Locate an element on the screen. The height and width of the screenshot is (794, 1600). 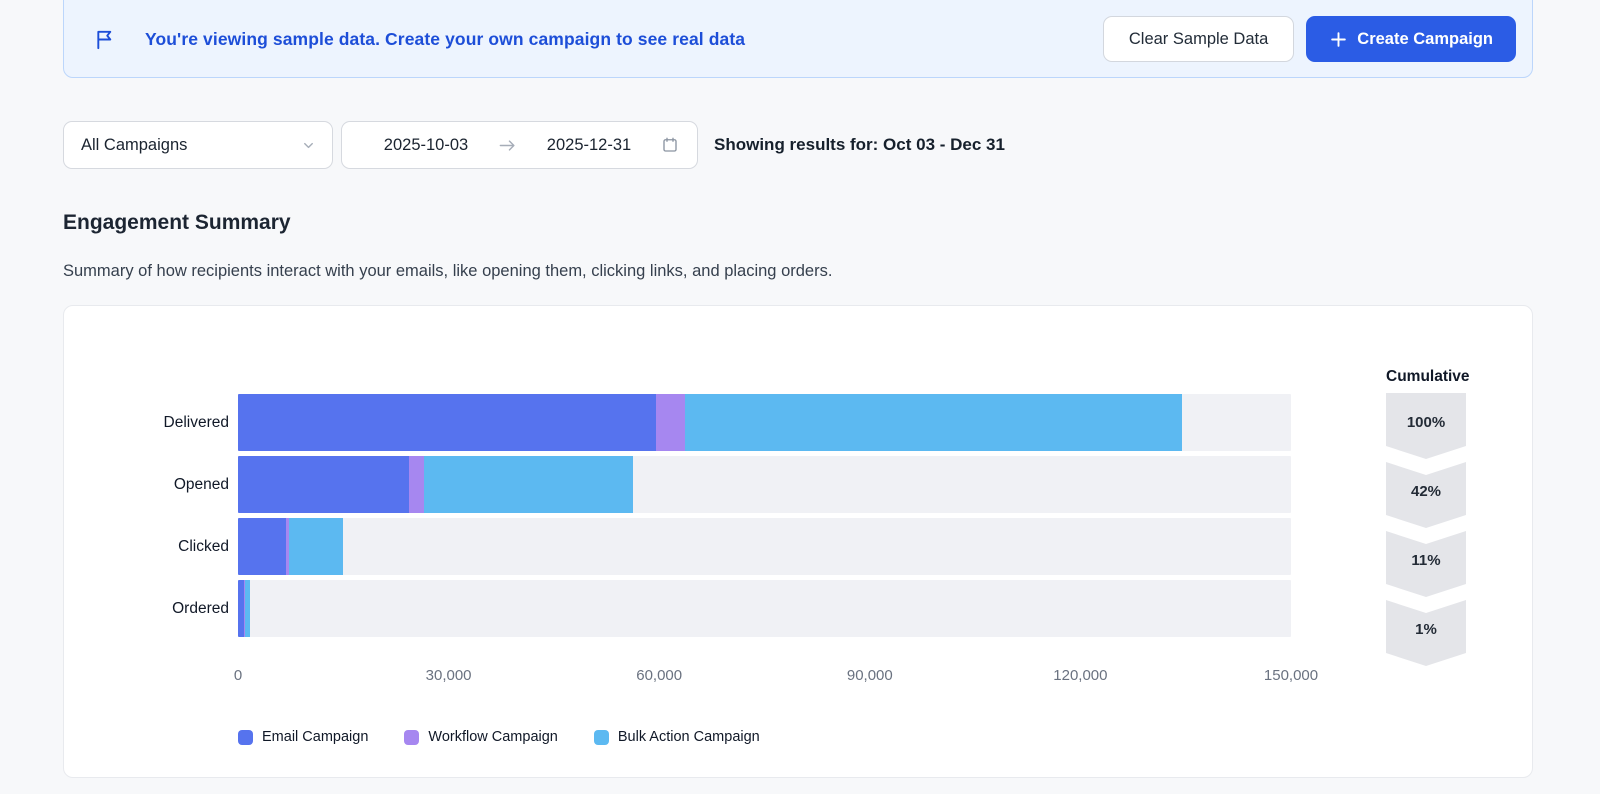
x-tick-label: 150,000 is located at coordinates (1291, 675).